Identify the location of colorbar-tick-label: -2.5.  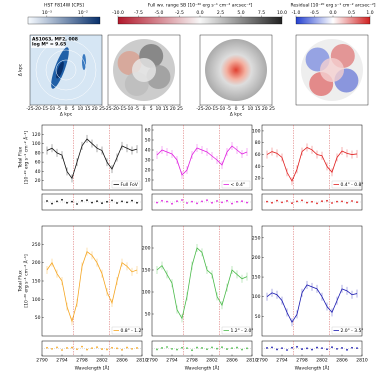
(179, 13).